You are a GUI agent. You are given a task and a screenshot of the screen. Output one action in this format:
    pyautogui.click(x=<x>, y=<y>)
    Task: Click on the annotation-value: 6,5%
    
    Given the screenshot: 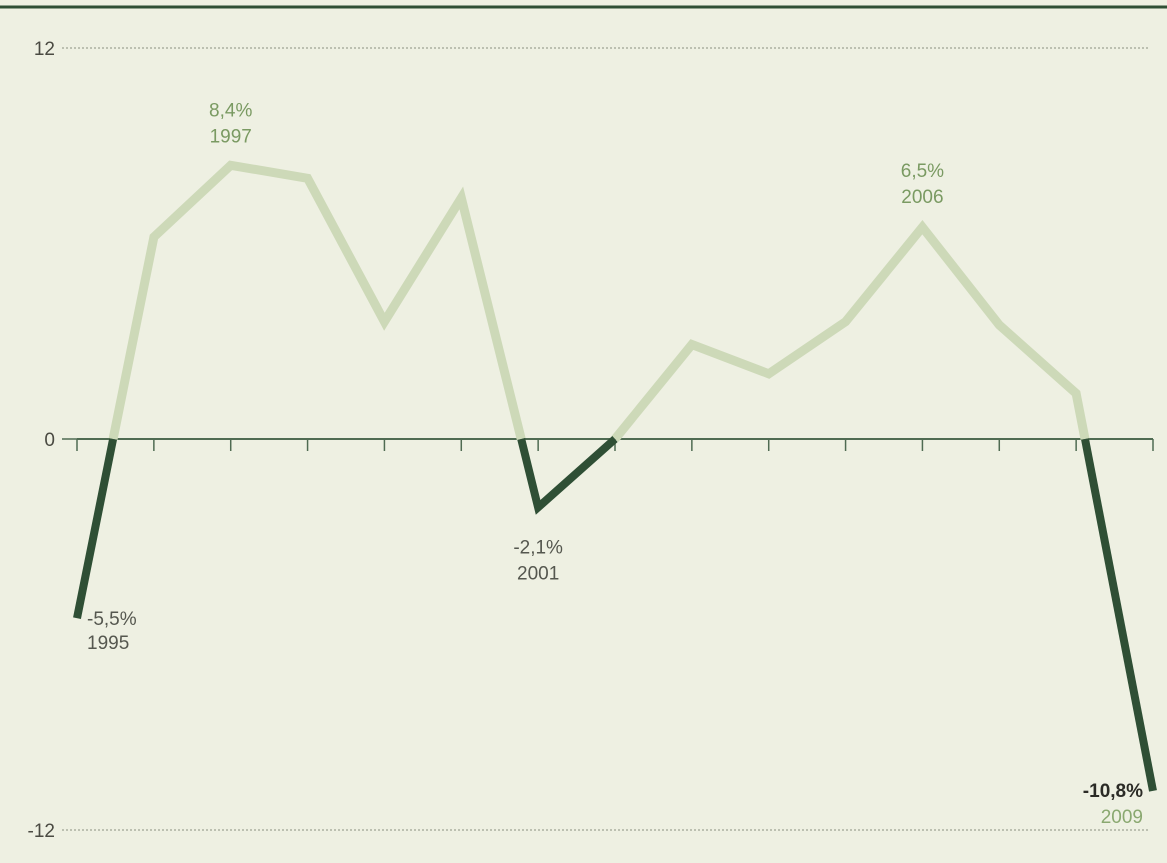 What is the action you would take?
    pyautogui.click(x=922, y=171)
    